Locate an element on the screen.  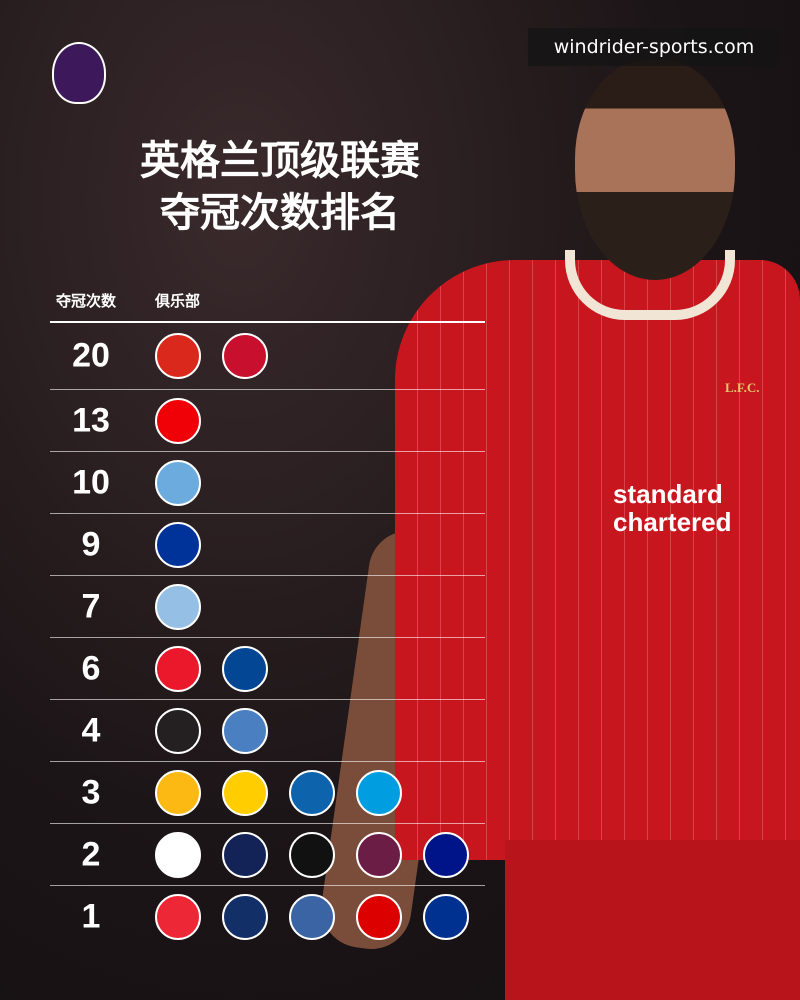
sponsor-line2: chartered is located at coordinates (672, 522).